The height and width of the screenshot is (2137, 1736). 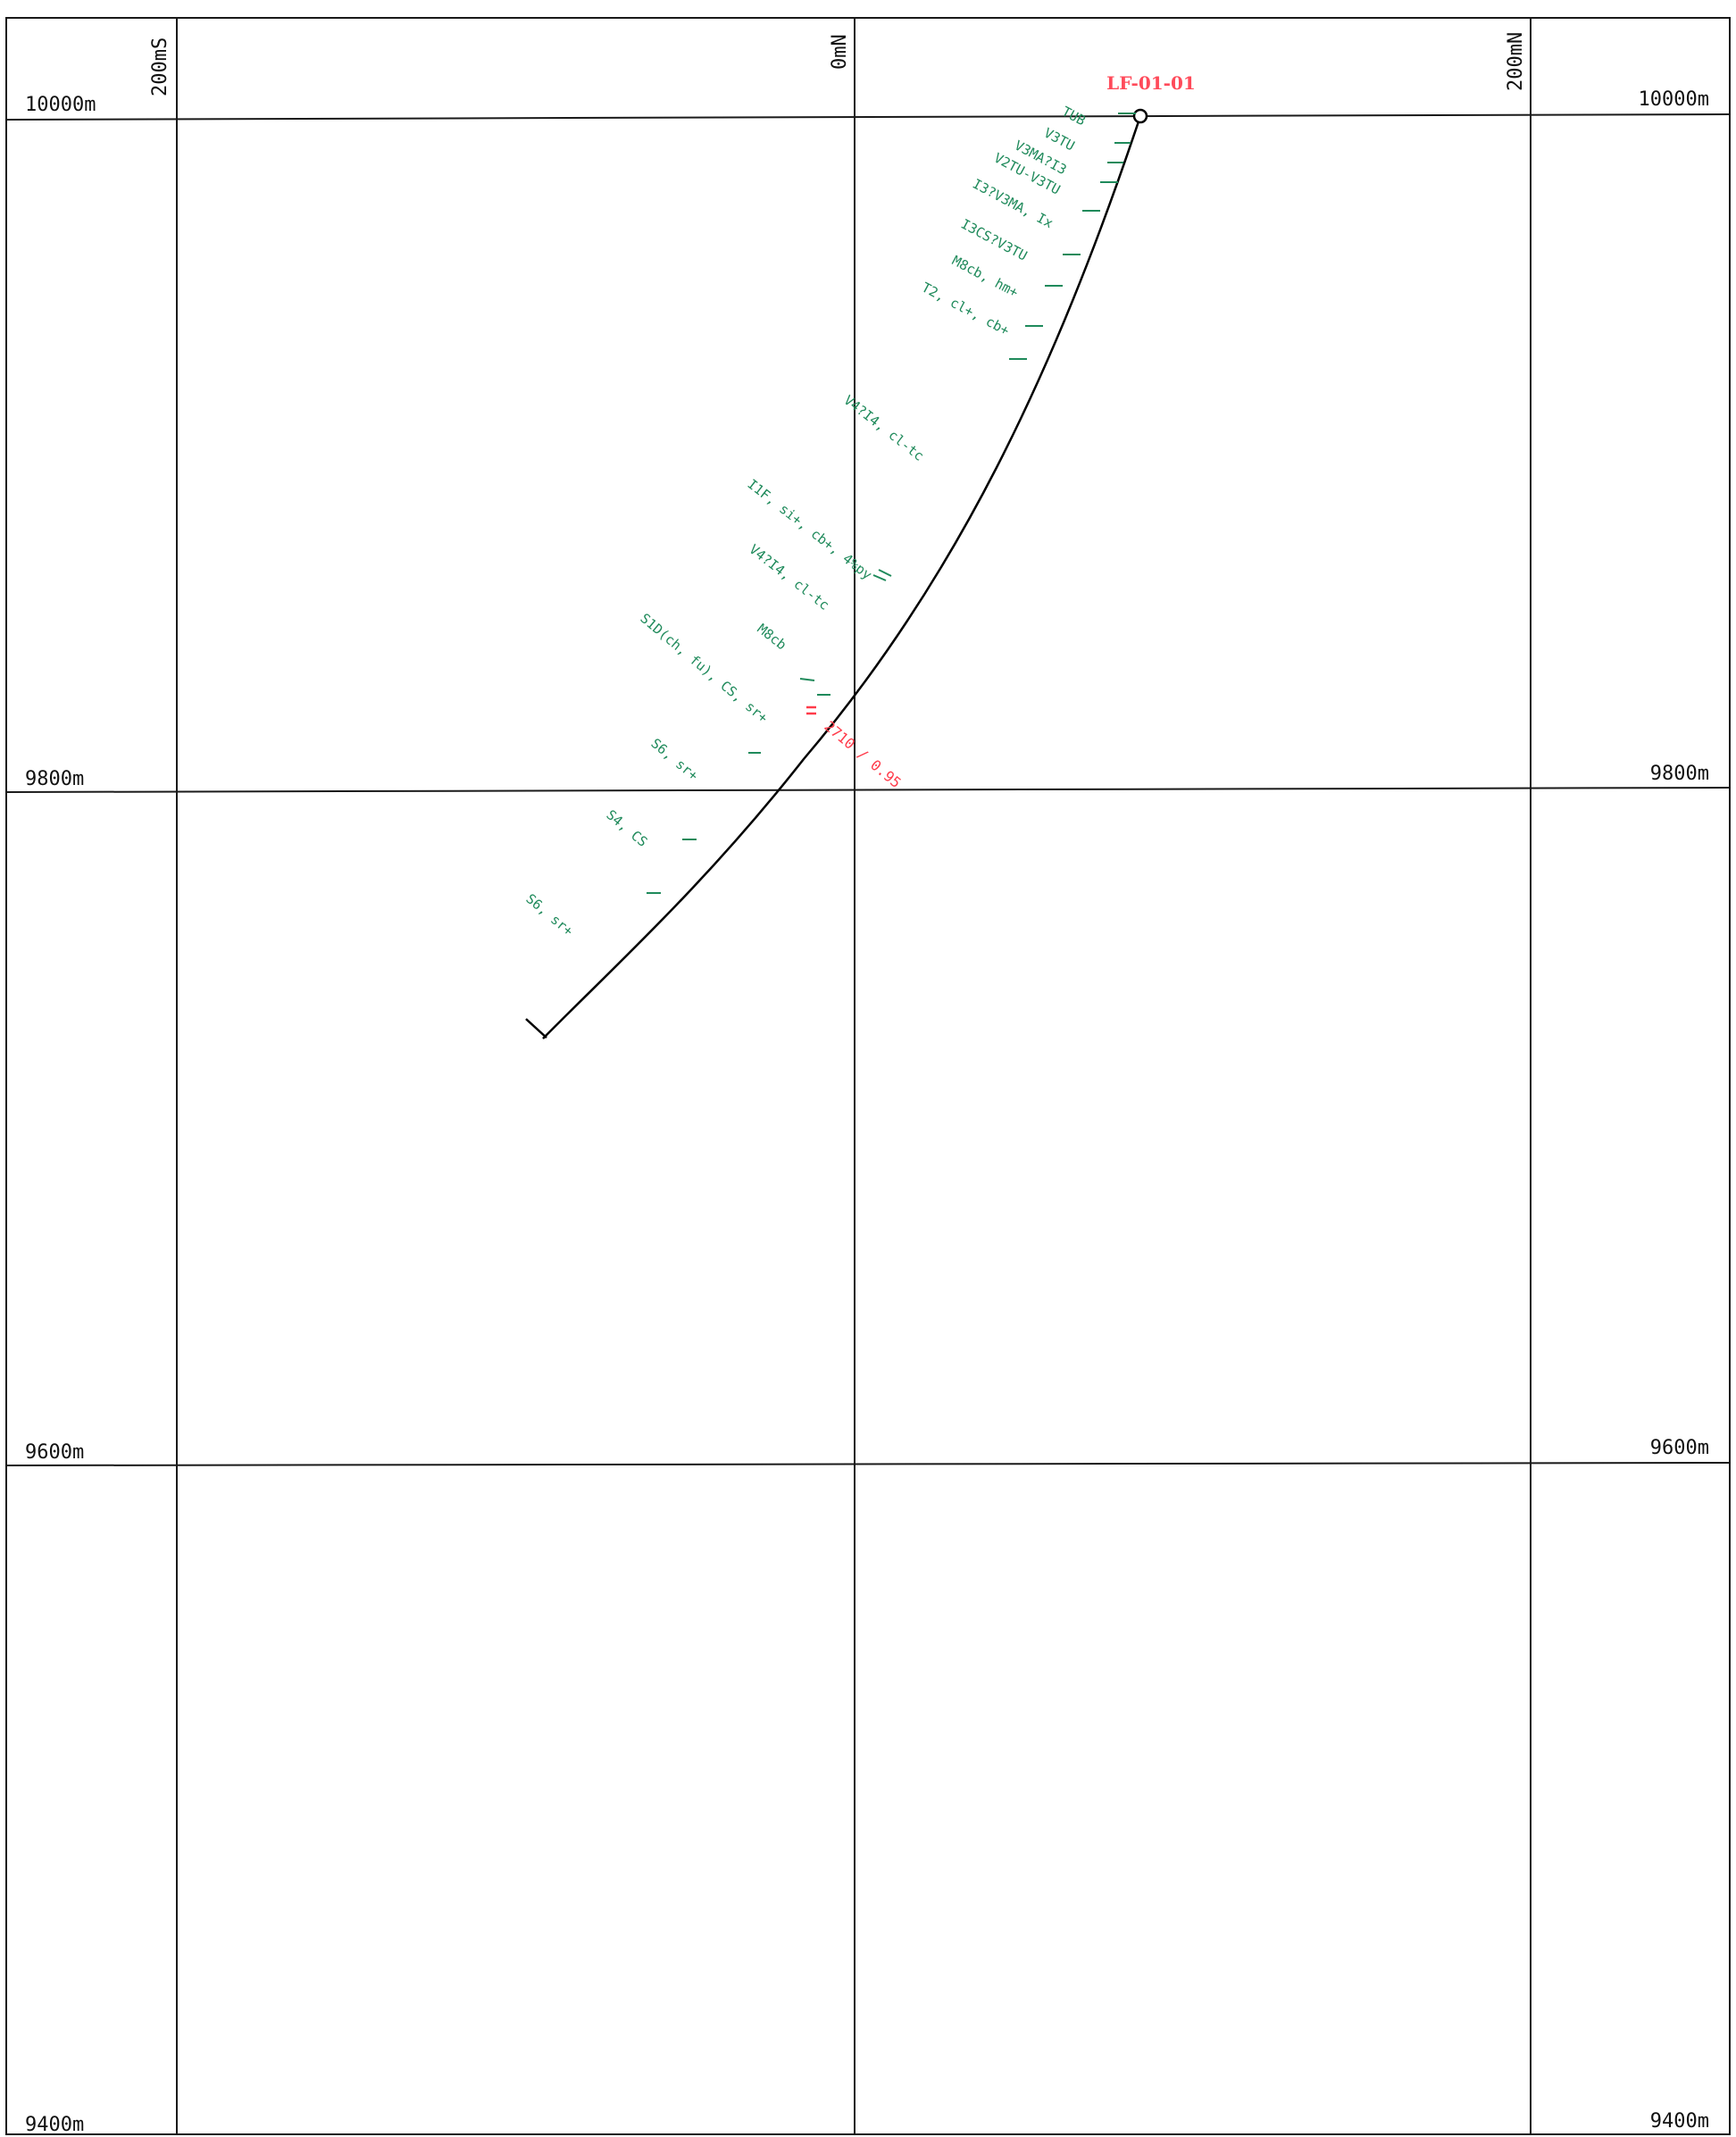 I want to click on hole-id-label: LF-01-01, so click(x=1151, y=83).